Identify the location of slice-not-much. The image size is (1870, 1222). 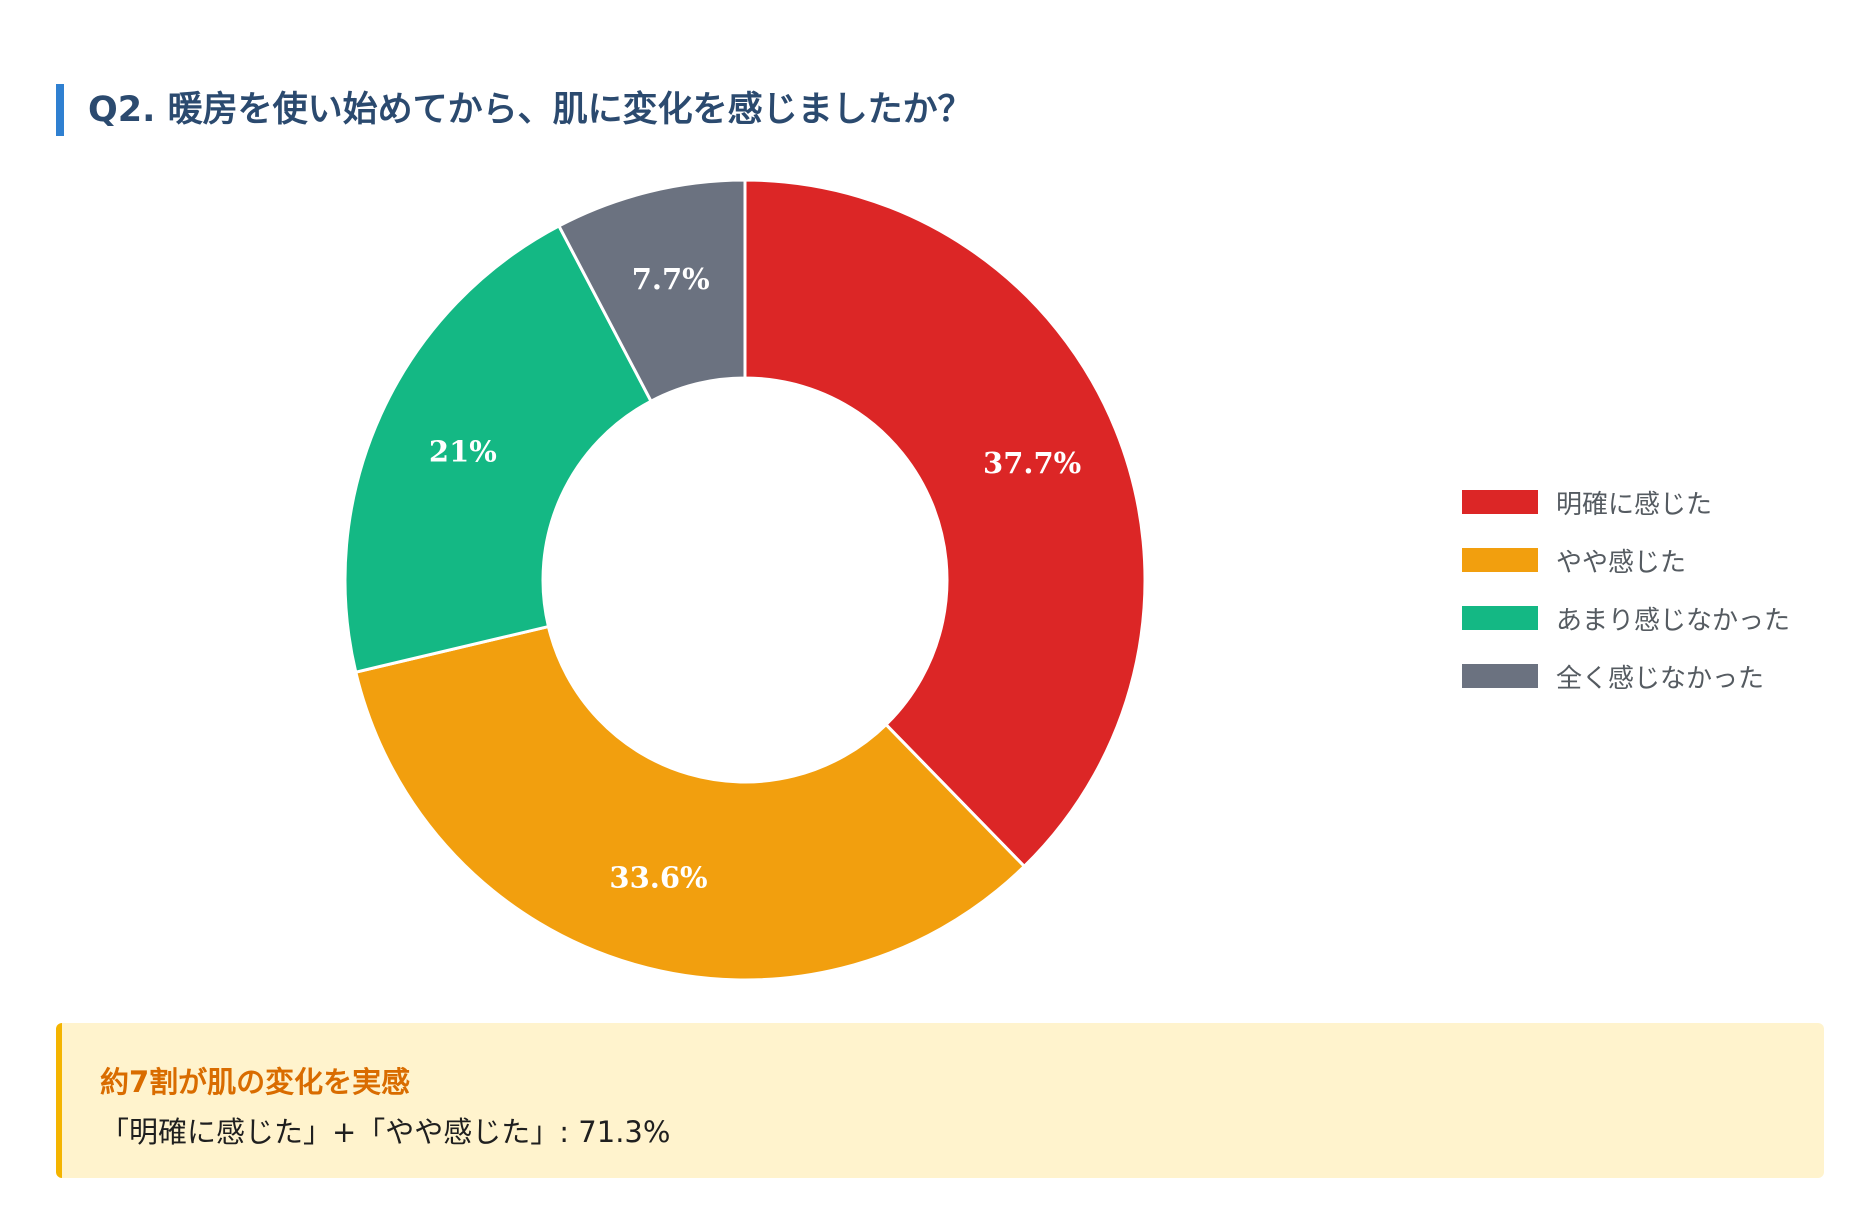
(498, 448).